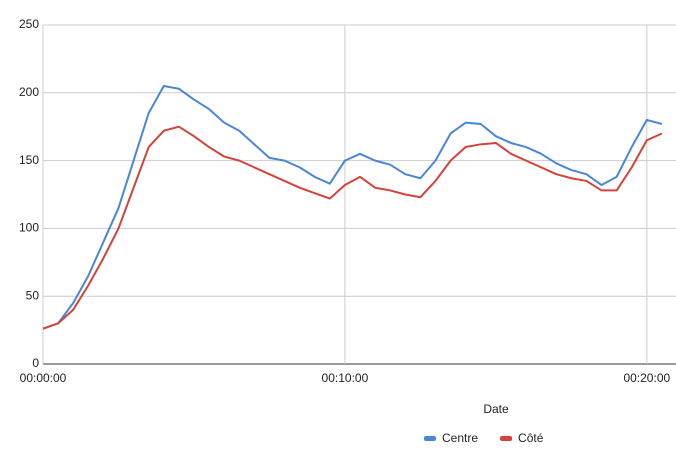  What do you see at coordinates (496, 409) in the screenshot?
I see `x-axis-label: Date` at bounding box center [496, 409].